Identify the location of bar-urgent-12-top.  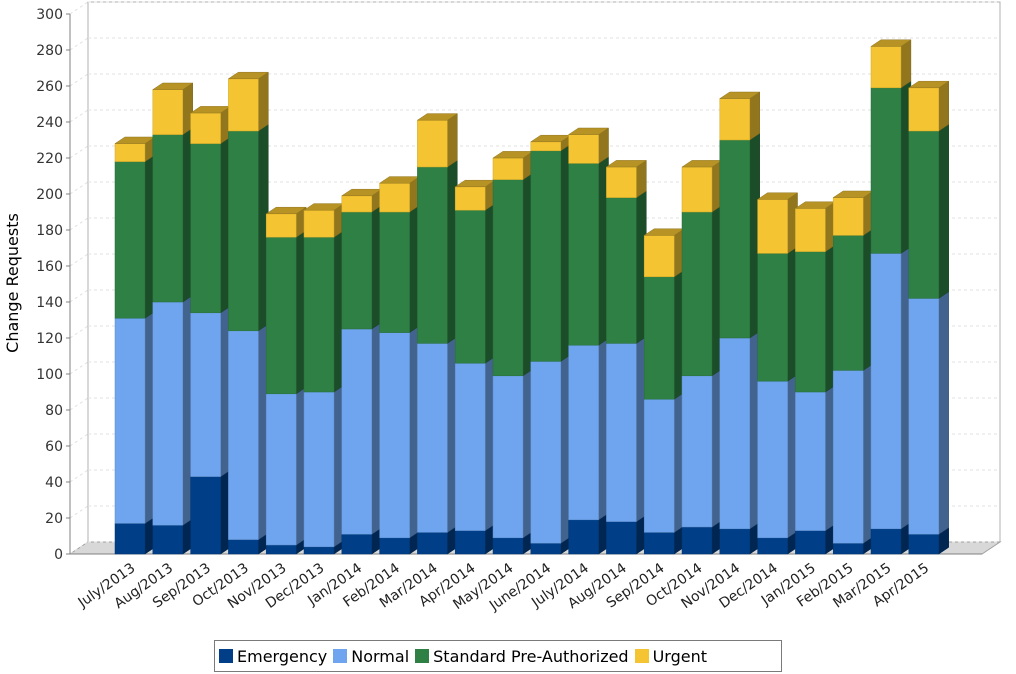
(588, 131).